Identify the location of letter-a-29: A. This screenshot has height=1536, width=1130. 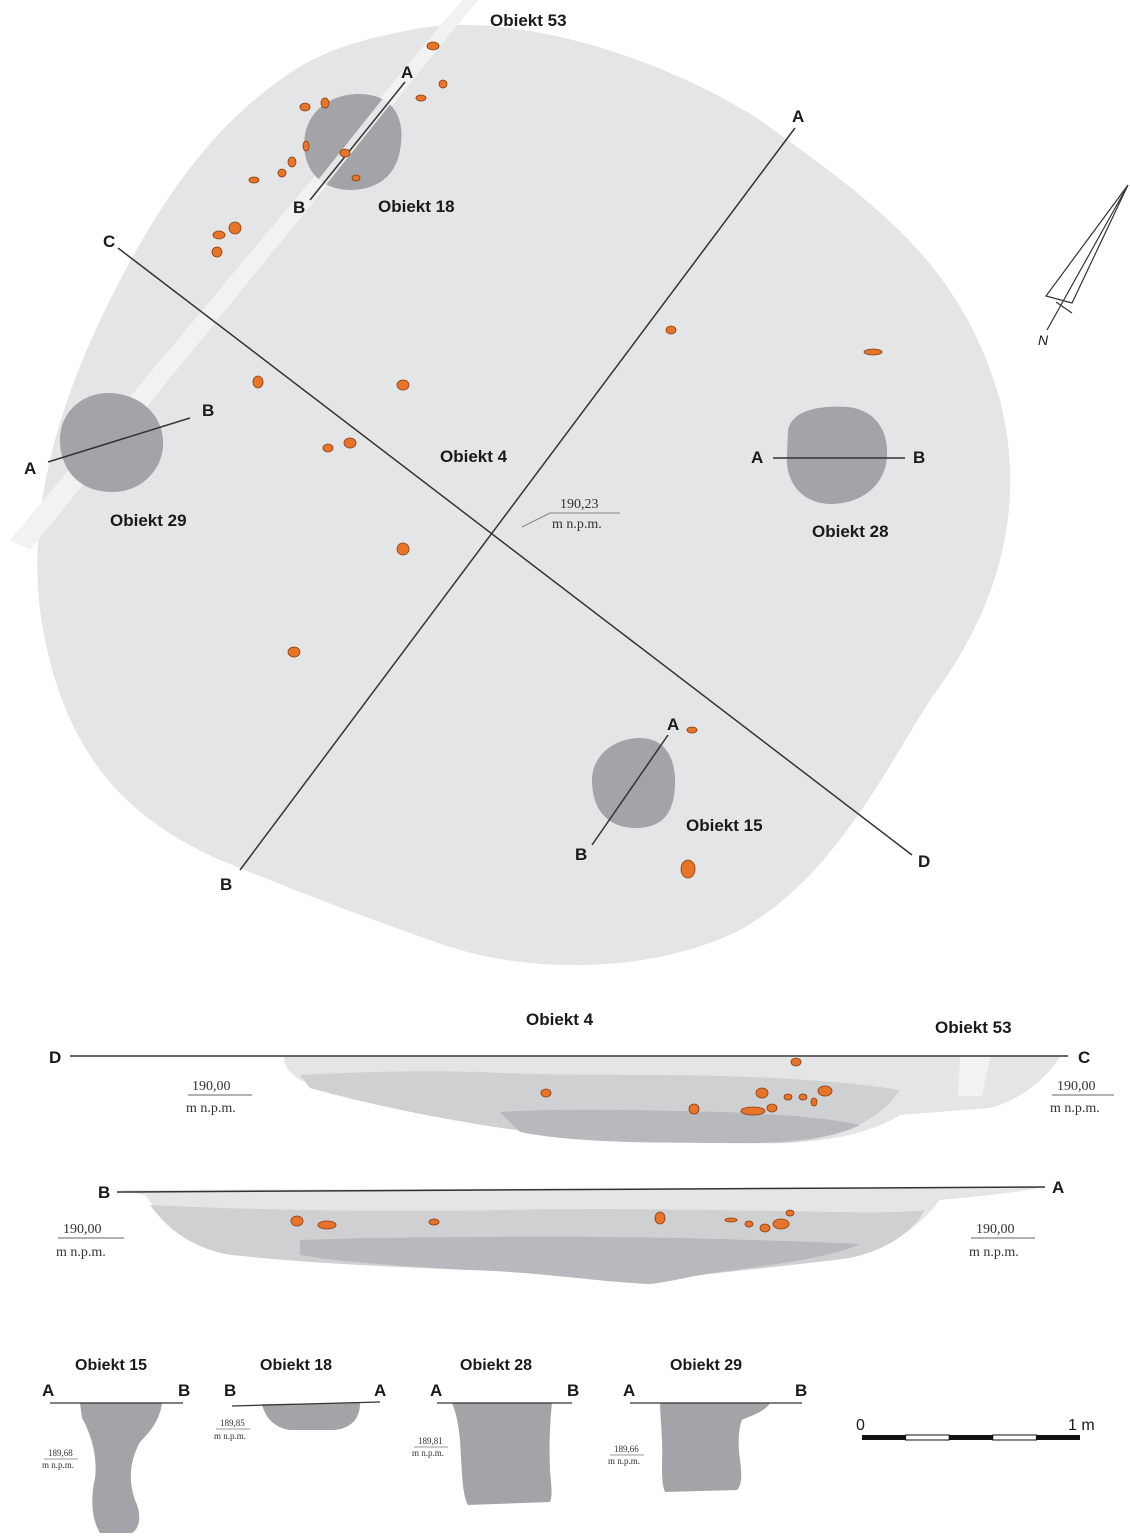
(30, 468).